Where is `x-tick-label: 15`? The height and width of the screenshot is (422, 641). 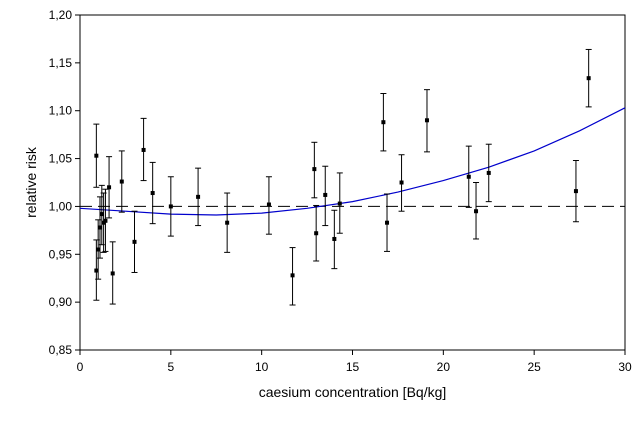 x-tick-label: 15 is located at coordinates (353, 367).